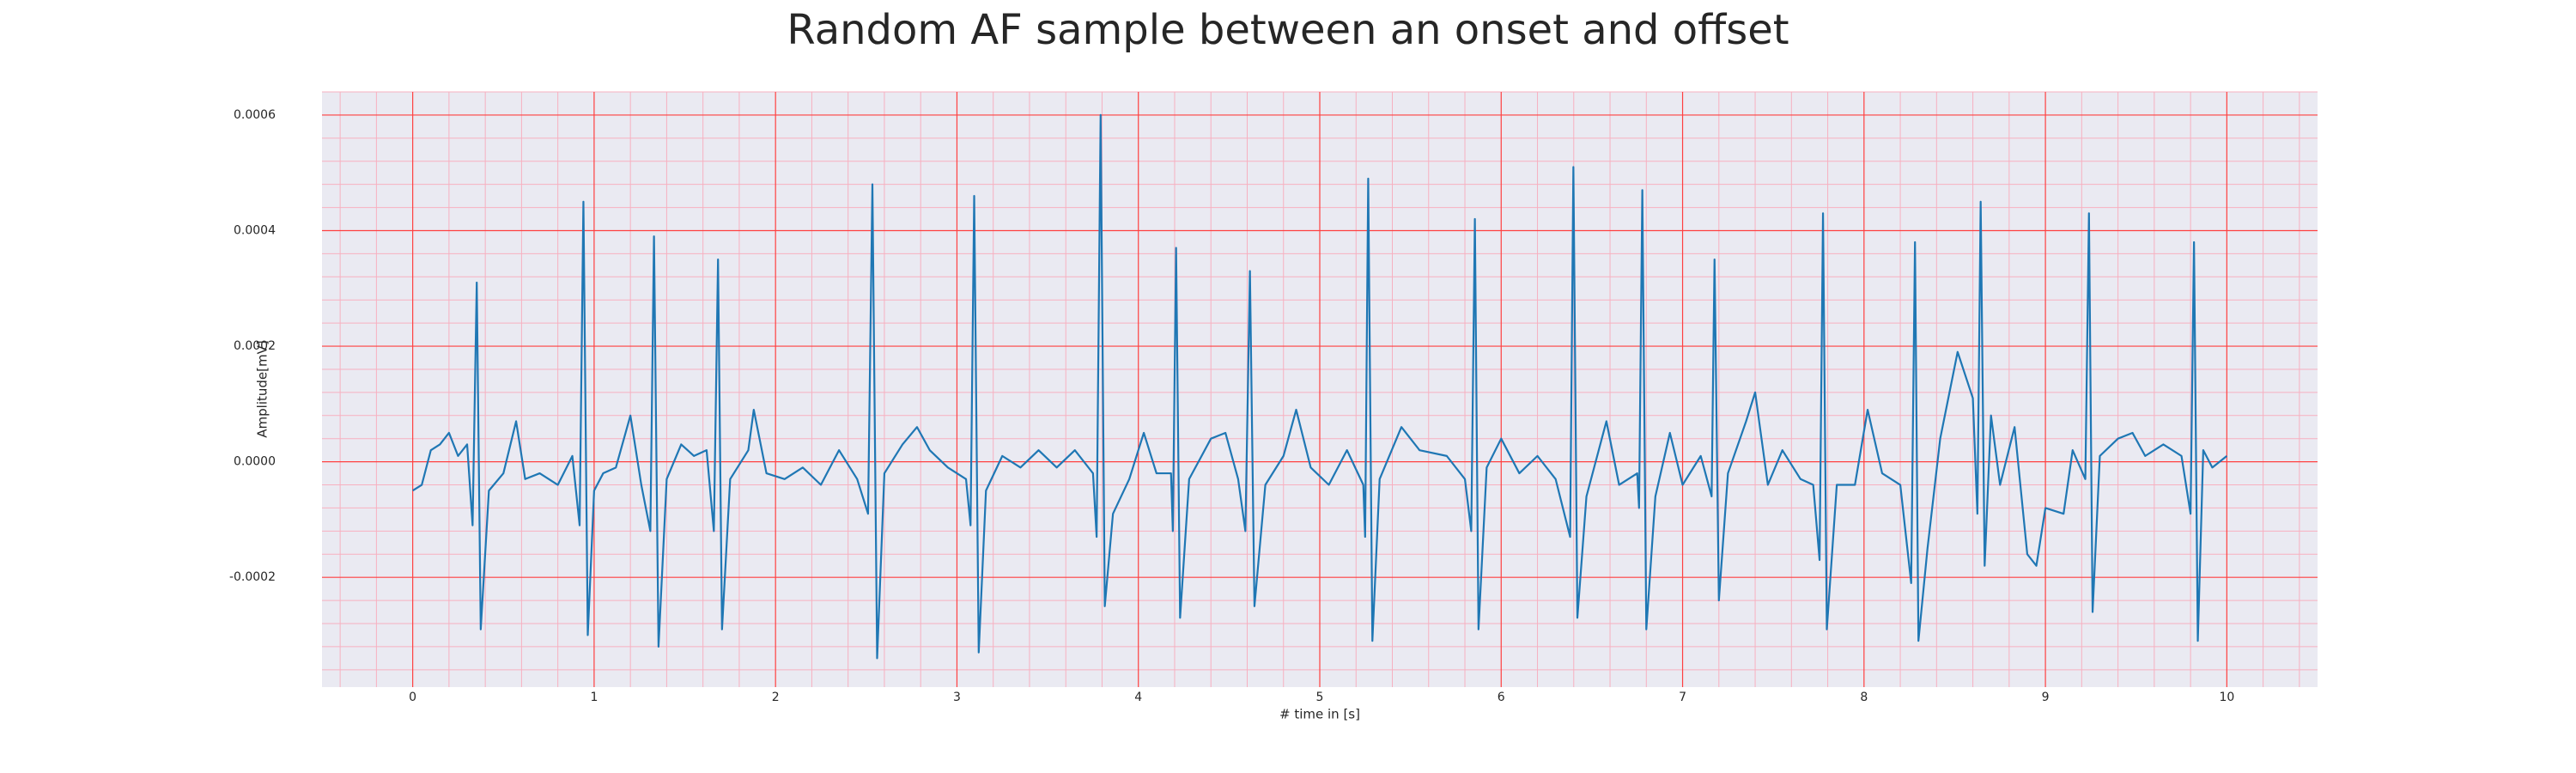 Image resolution: width=2576 pixels, height=773 pixels. What do you see at coordinates (255, 230) in the screenshot?
I see `y-tick-label: 0.0004` at bounding box center [255, 230].